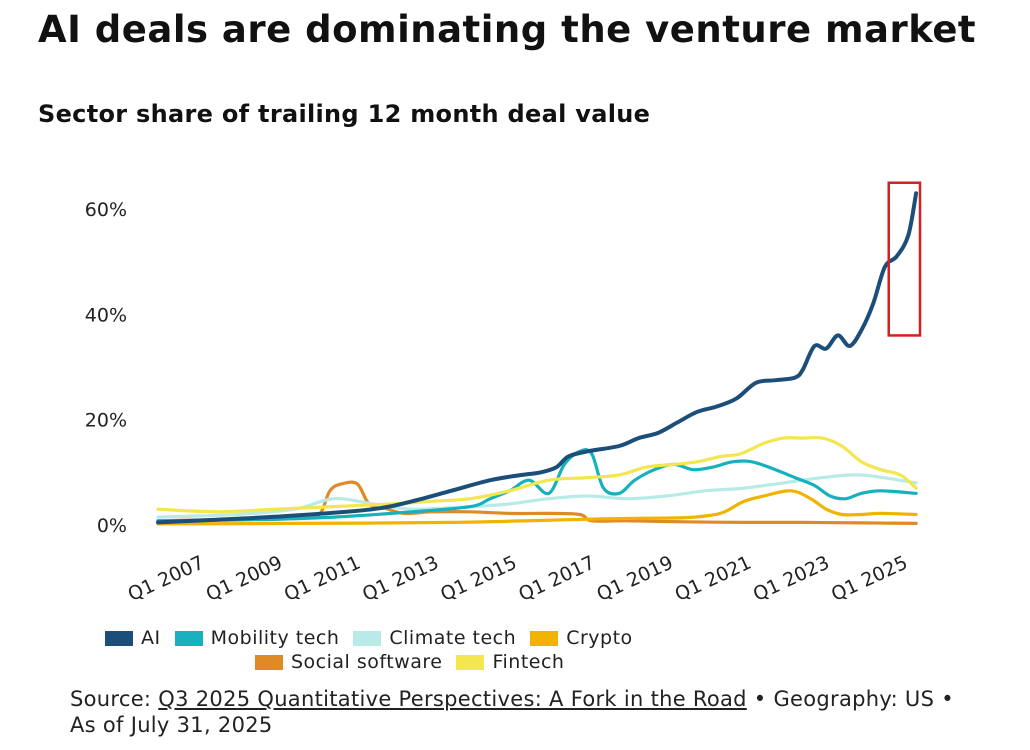  I want to click on y-tick-label: 60%, so click(106, 210).